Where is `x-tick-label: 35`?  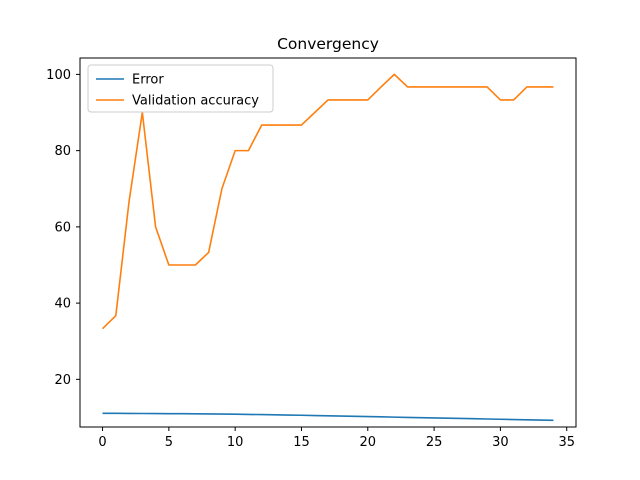
x-tick-label: 35 is located at coordinates (566, 442).